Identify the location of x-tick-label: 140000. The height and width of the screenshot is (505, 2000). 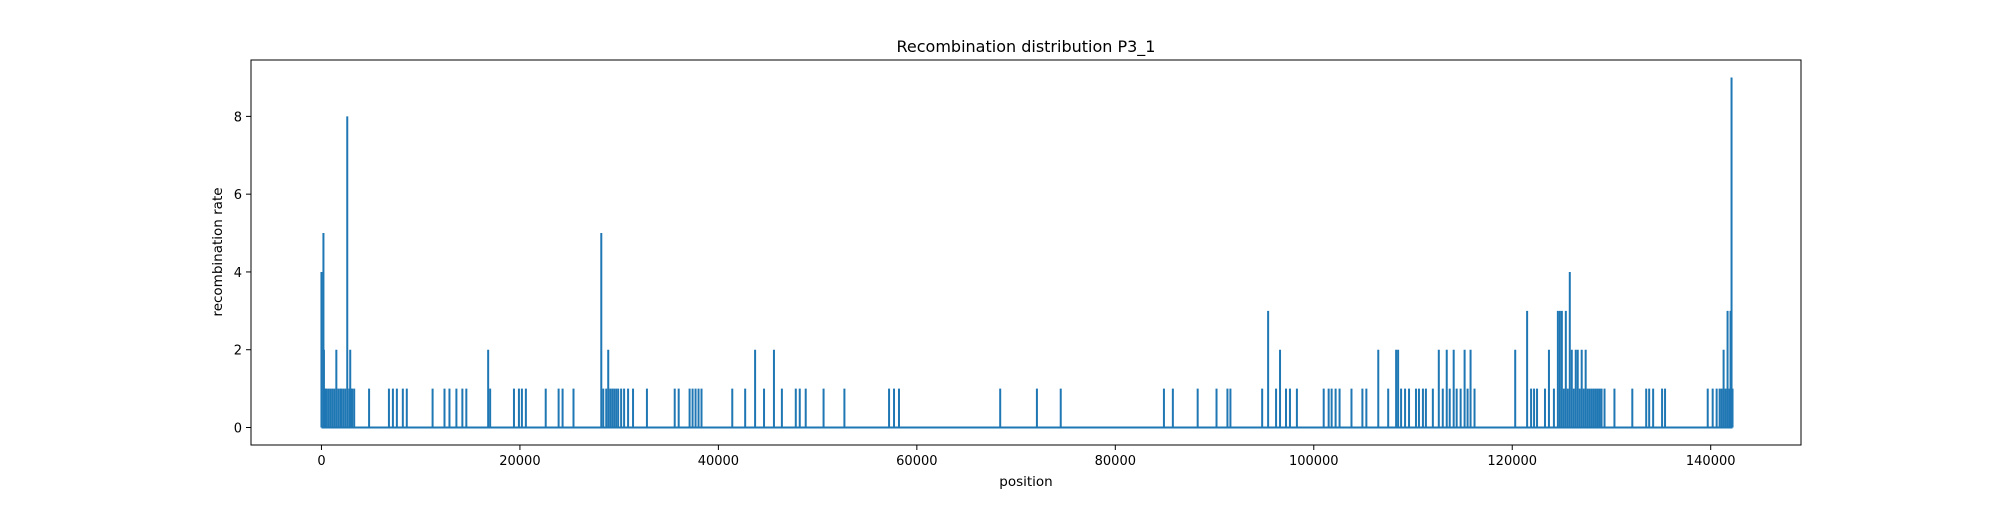
(1711, 461).